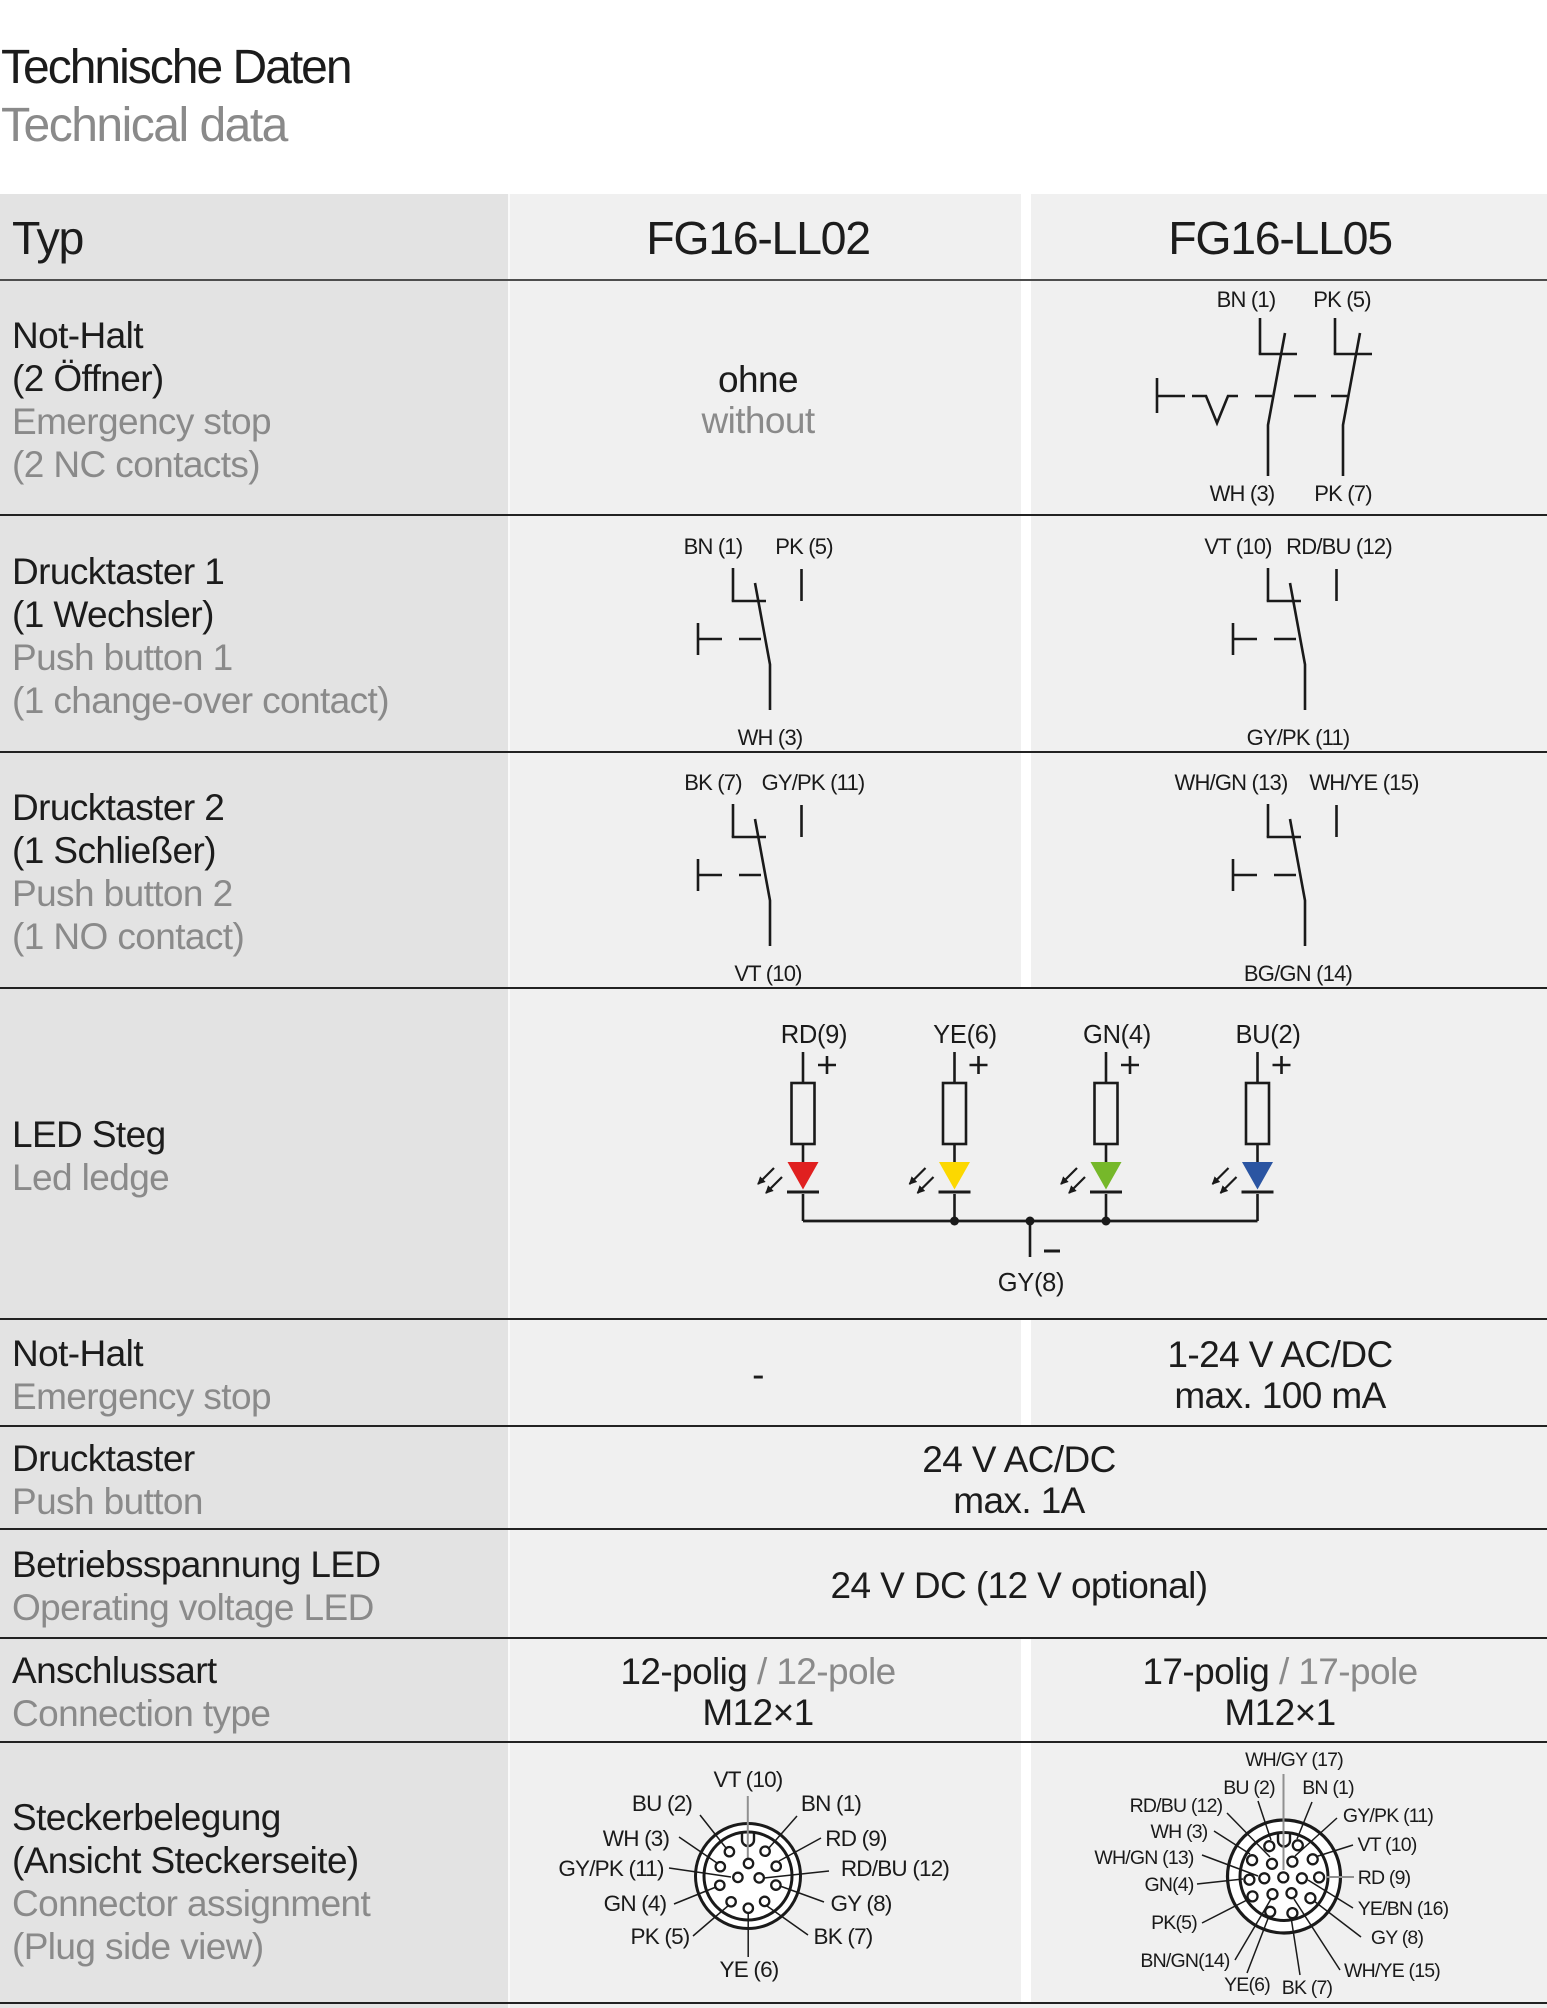 This screenshot has width=1547, height=2008. What do you see at coordinates (1031, 1283) in the screenshot?
I see `svg-text: GY(8)` at bounding box center [1031, 1283].